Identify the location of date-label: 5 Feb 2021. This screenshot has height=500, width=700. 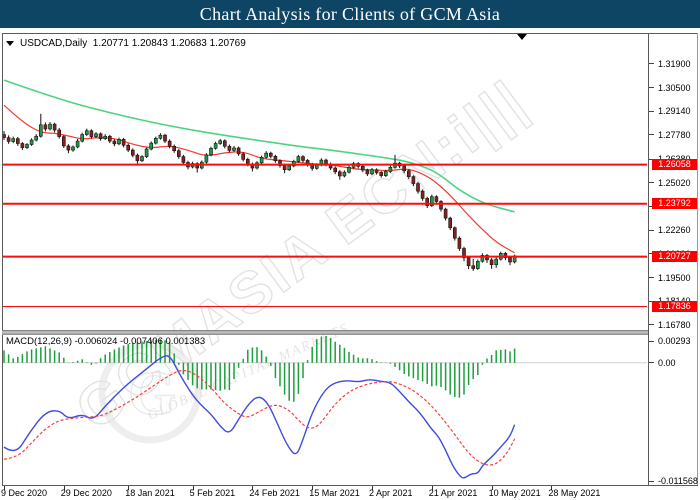
(212, 493).